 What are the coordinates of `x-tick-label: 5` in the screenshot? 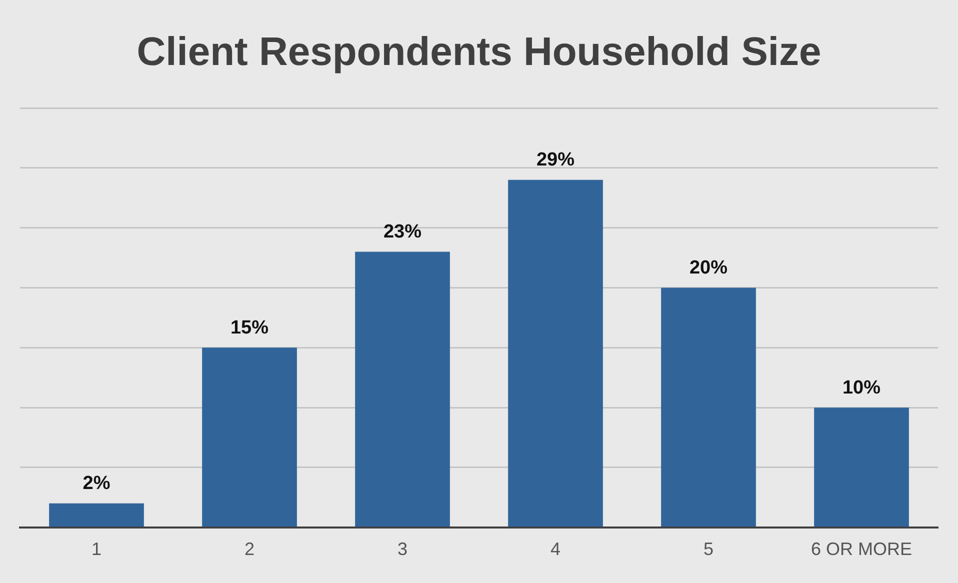 It's located at (708, 549).